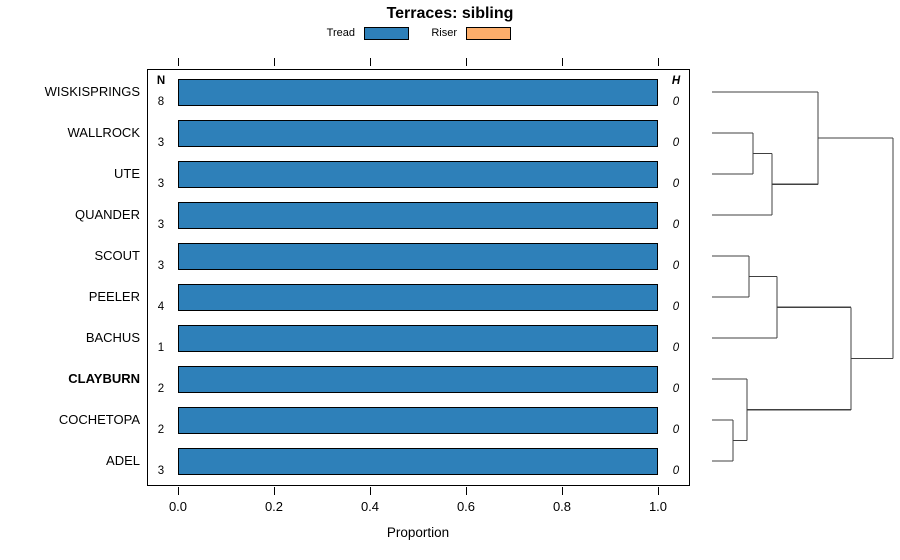 This screenshot has width=900, height=560. What do you see at coordinates (658, 506) in the screenshot?
I see `x-tick-label: 1.0` at bounding box center [658, 506].